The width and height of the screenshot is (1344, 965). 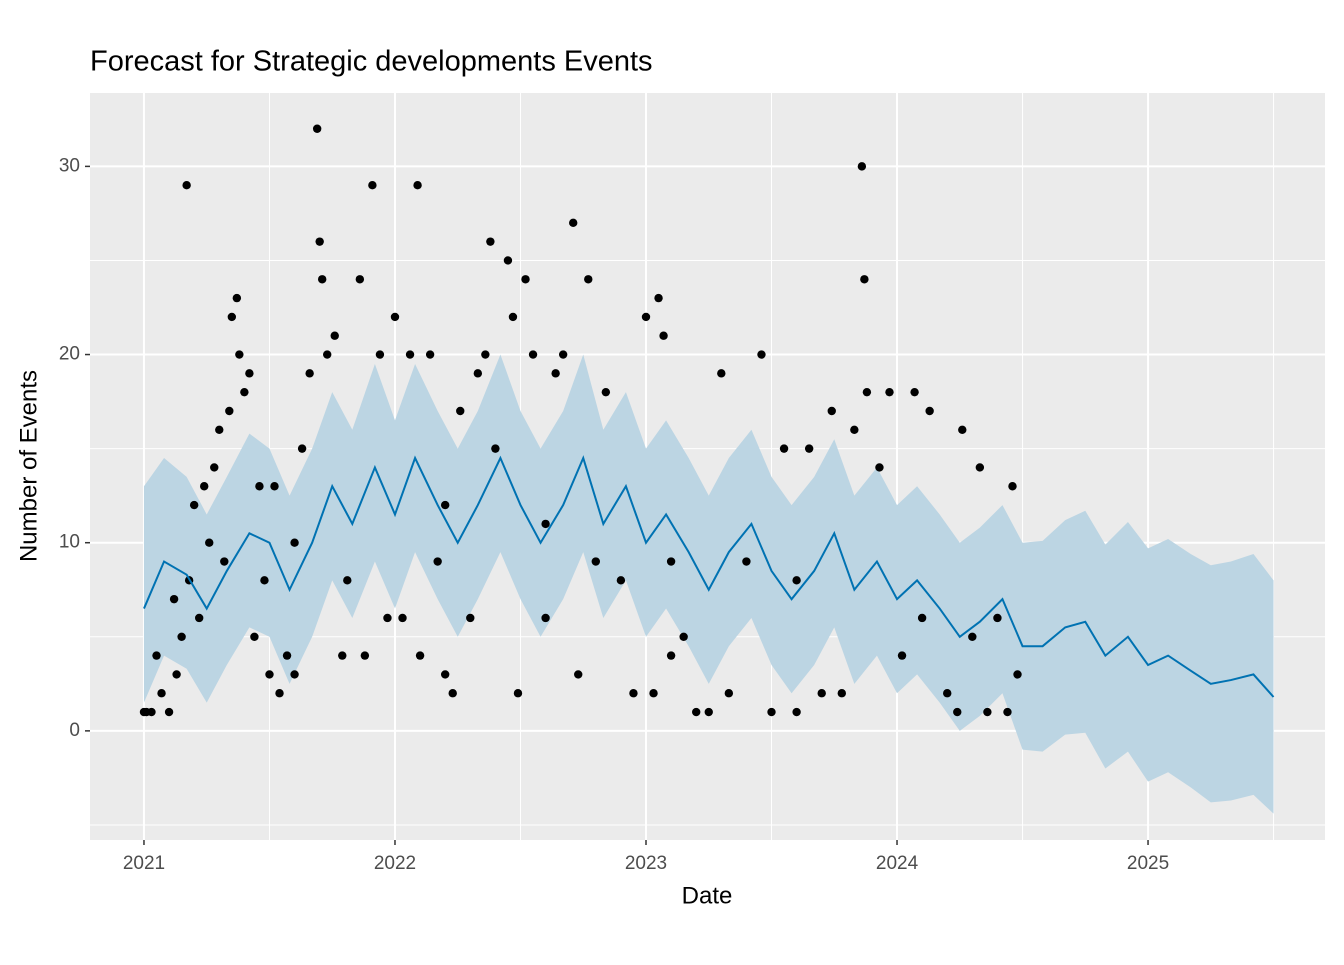 I want to click on x-tick-label: 2024, so click(x=897, y=863).